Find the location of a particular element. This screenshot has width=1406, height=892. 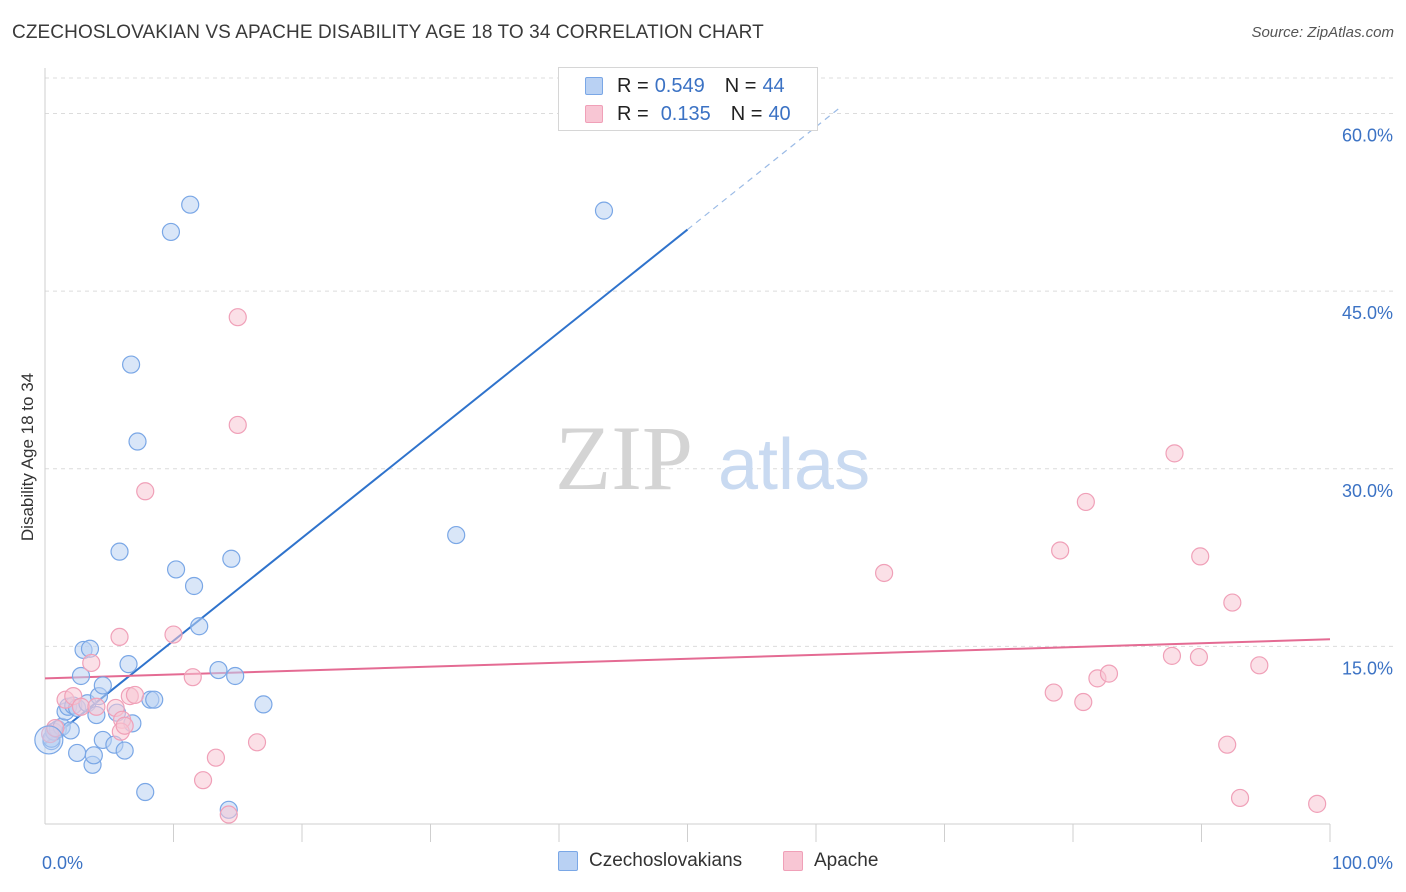

chart-source: Source: ZipAtlas.com is located at coordinates (1322, 32).